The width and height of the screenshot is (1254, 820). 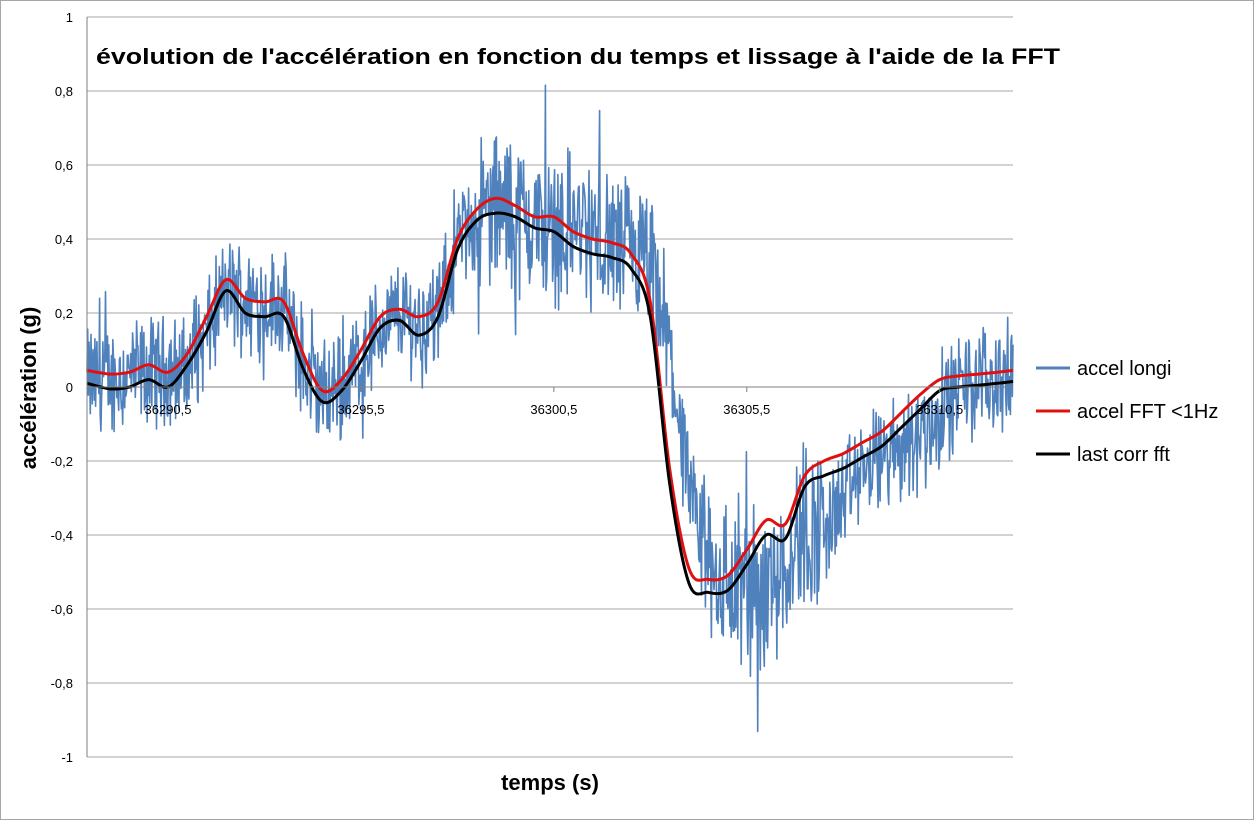 I want to click on y-axis-title: accélération (g), so click(x=28, y=388).